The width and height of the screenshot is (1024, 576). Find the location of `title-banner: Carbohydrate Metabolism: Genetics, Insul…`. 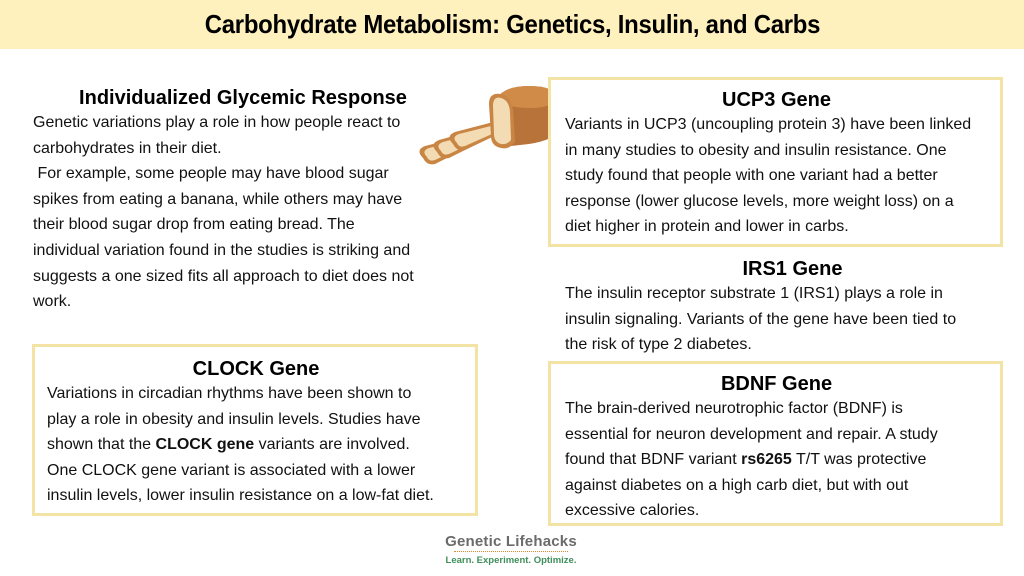

title-banner: Carbohydrate Metabolism: Genetics, Insul… is located at coordinates (512, 24).